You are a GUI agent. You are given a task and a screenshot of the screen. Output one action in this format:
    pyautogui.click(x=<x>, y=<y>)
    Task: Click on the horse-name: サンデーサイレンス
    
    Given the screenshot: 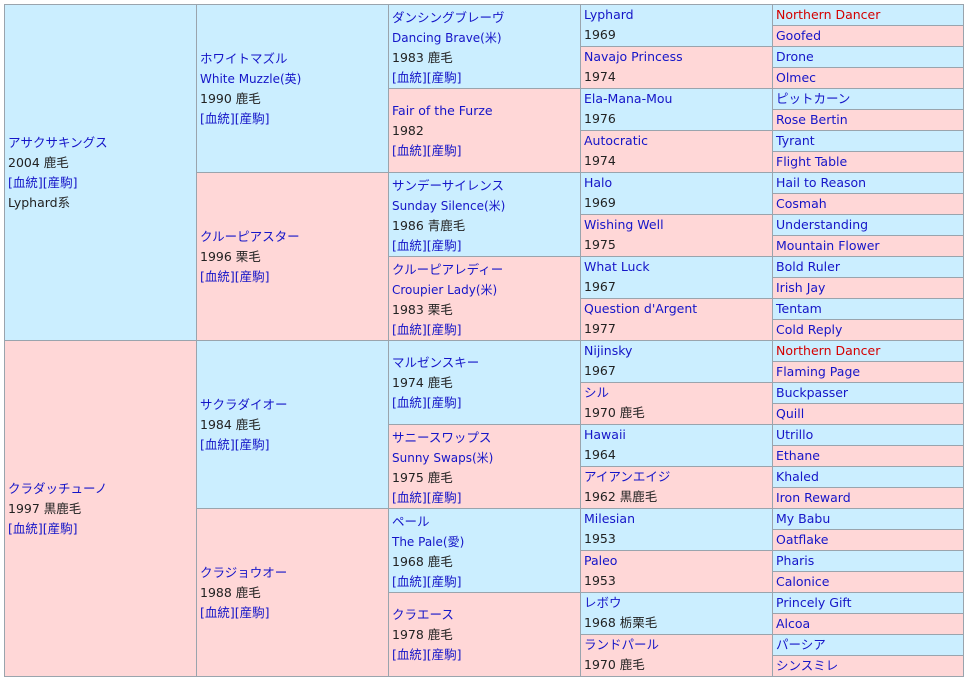 What is the action you would take?
    pyautogui.click(x=448, y=185)
    